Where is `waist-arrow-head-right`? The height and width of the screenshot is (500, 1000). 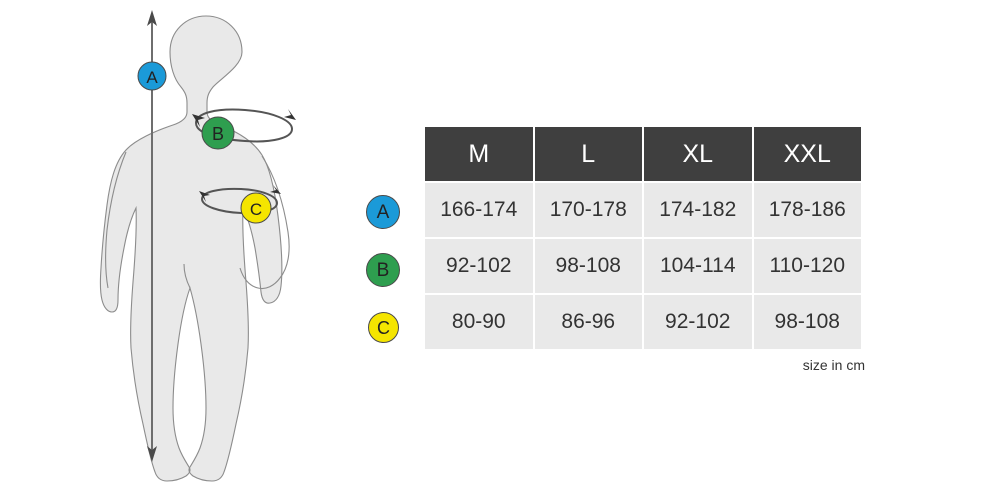 waist-arrow-head-right is located at coordinates (275, 189).